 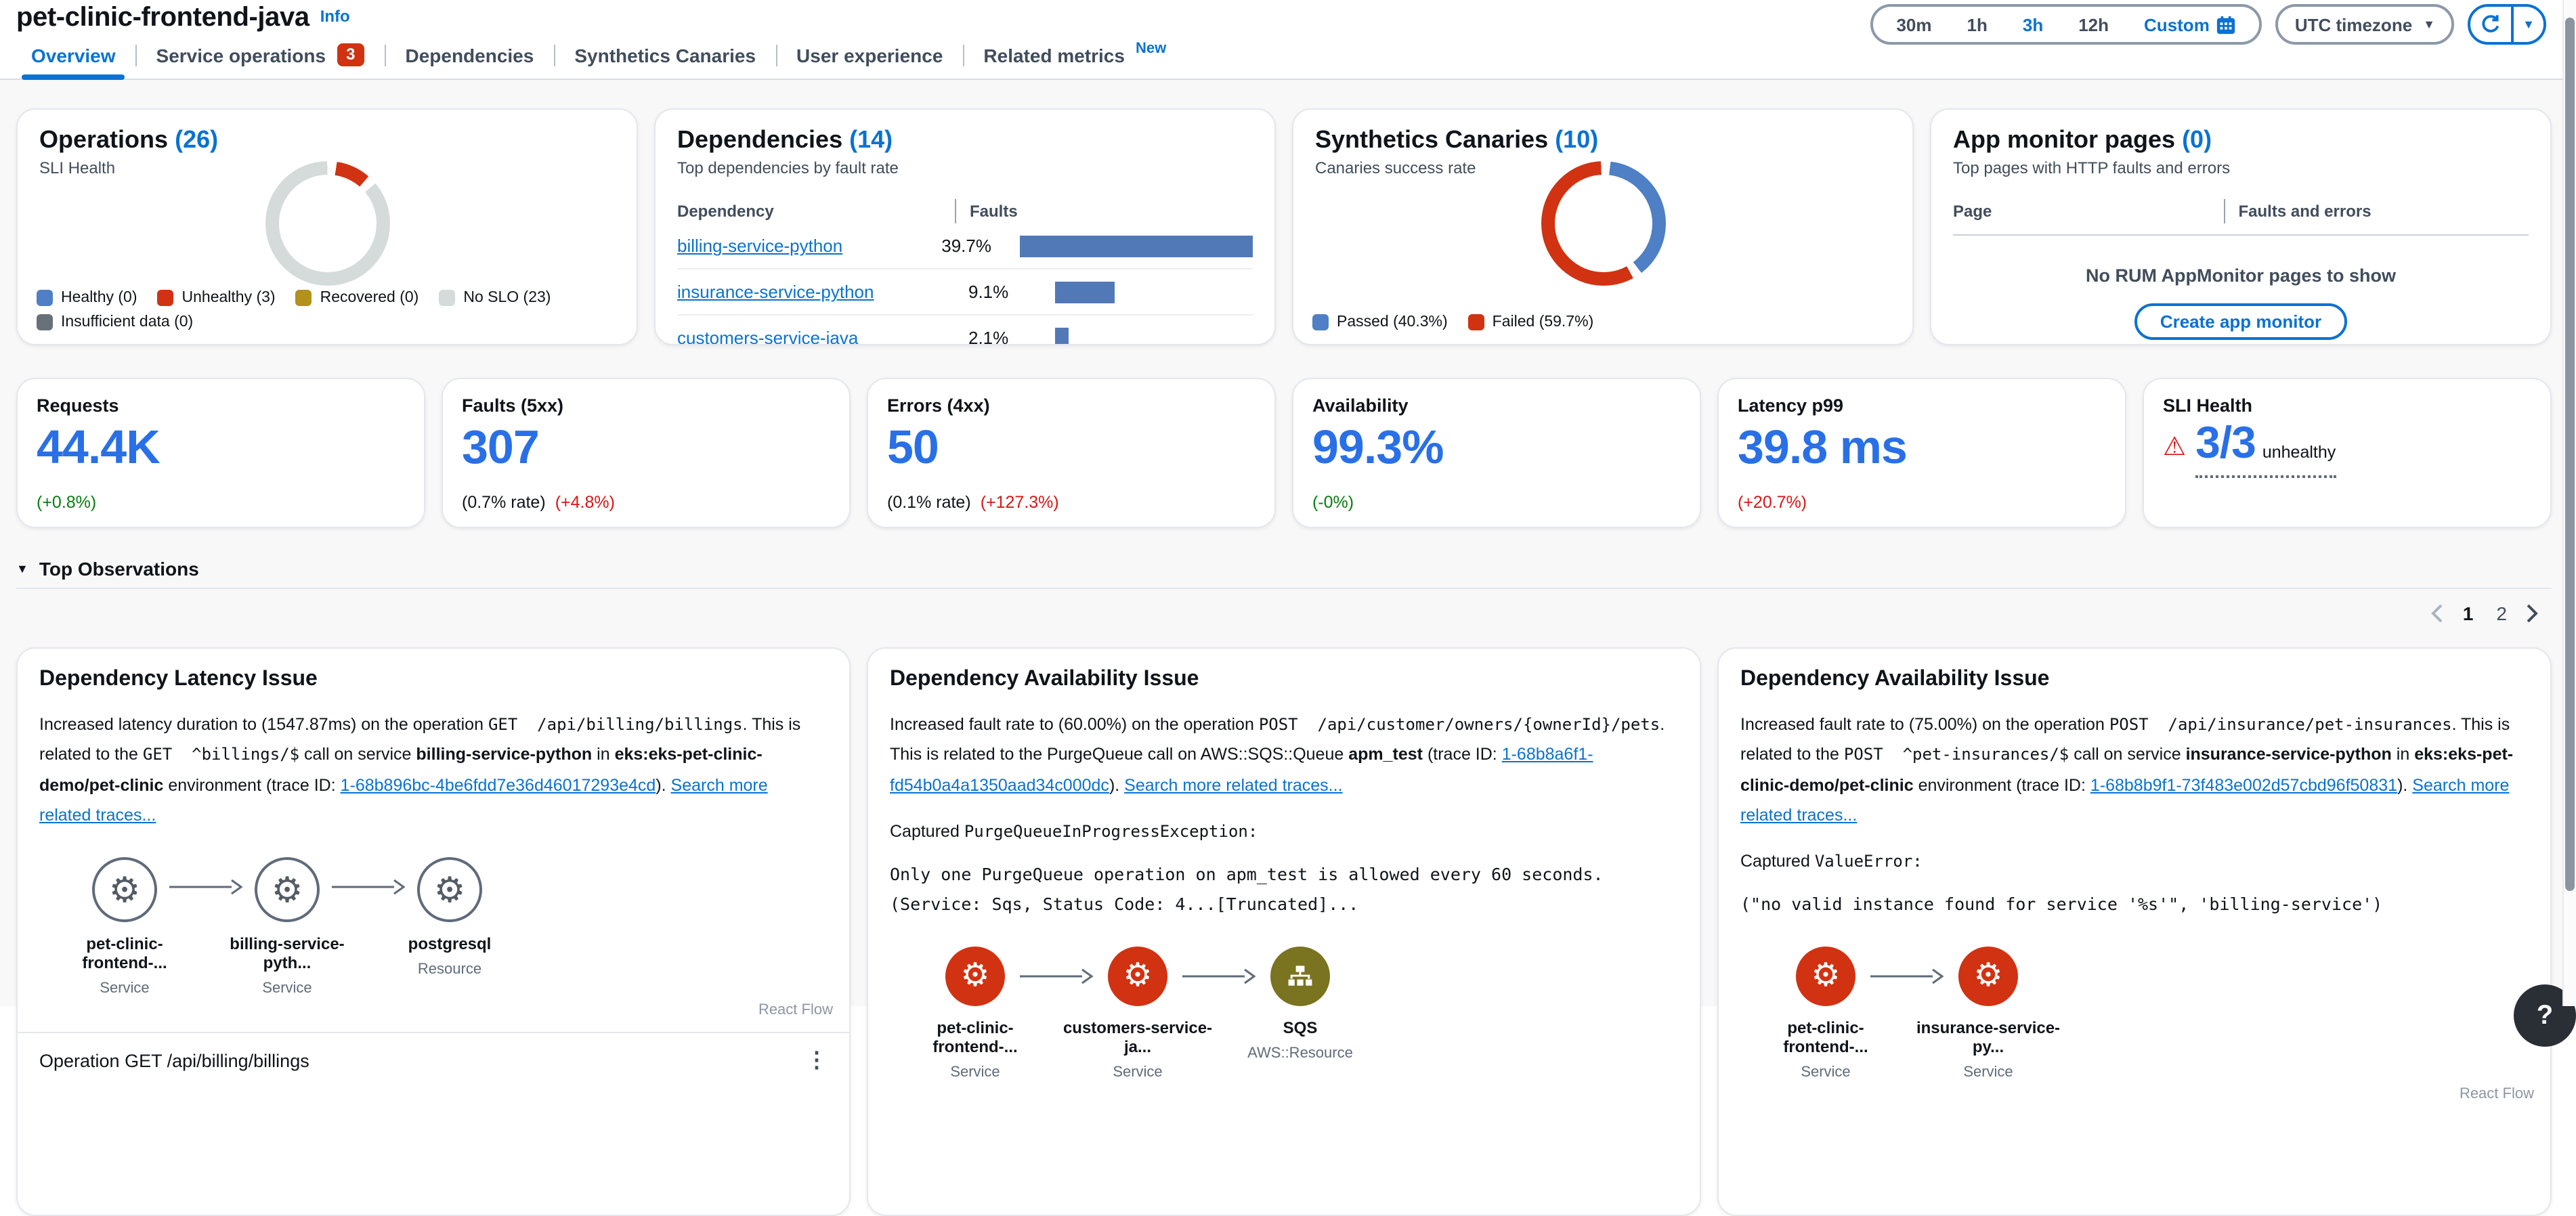 I want to click on tab-user-experience: User experience, so click(x=869, y=55).